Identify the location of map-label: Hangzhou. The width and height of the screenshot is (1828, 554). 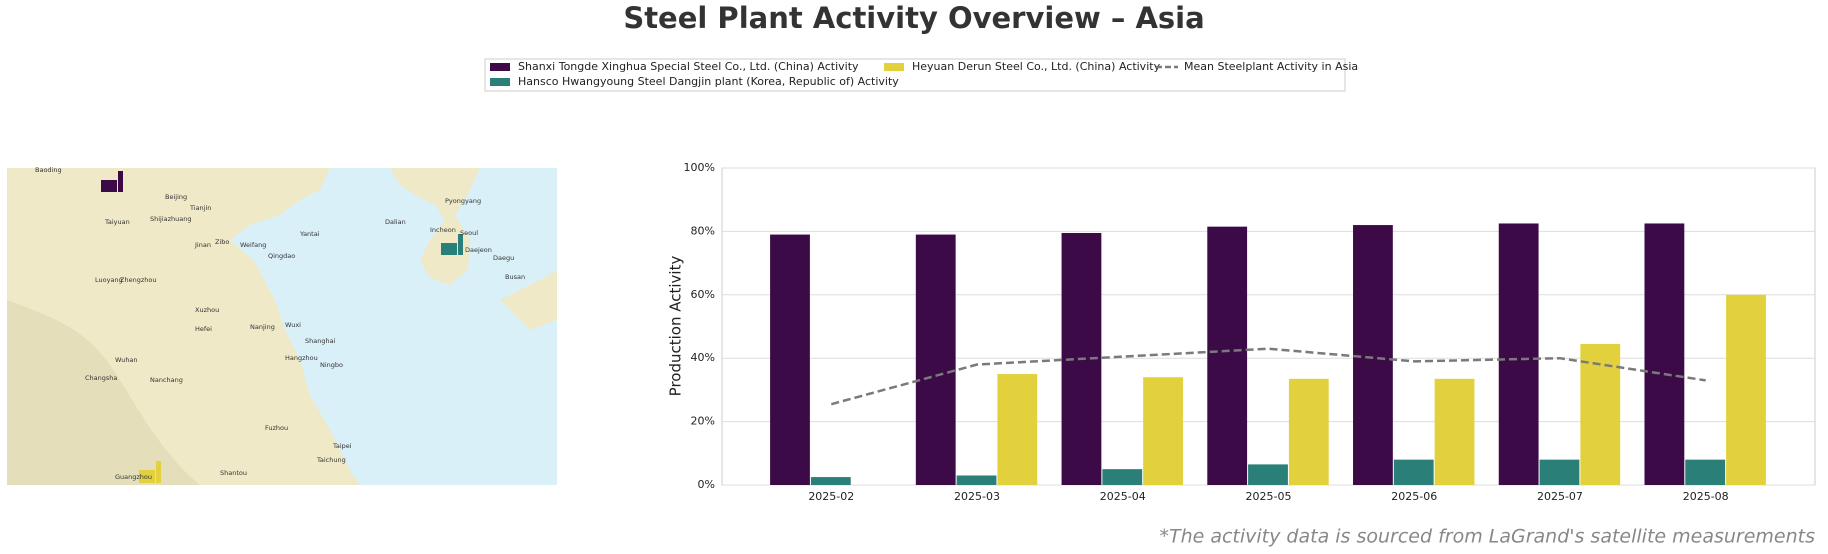
(301, 358).